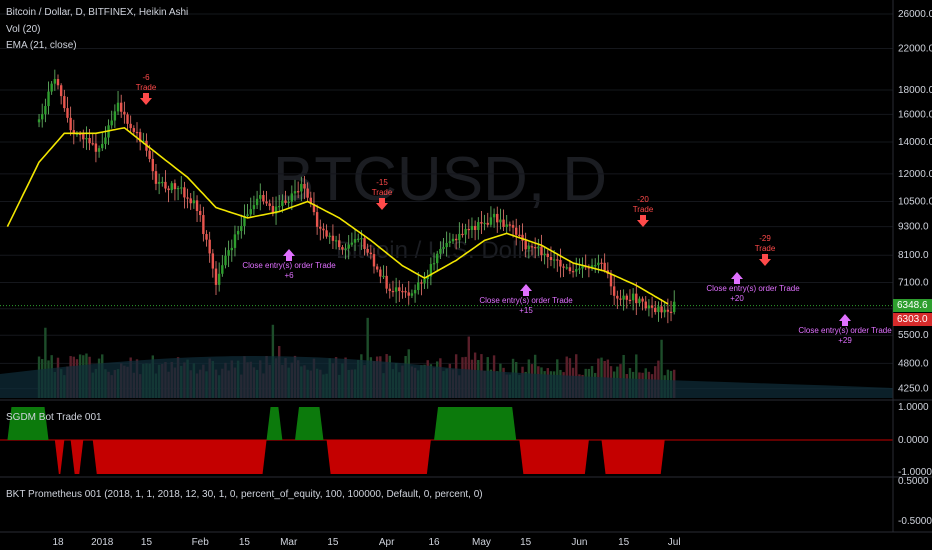 Image resolution: width=932 pixels, height=550 pixels. I want to click on current-price-tag: 6348.6, so click(912, 305).